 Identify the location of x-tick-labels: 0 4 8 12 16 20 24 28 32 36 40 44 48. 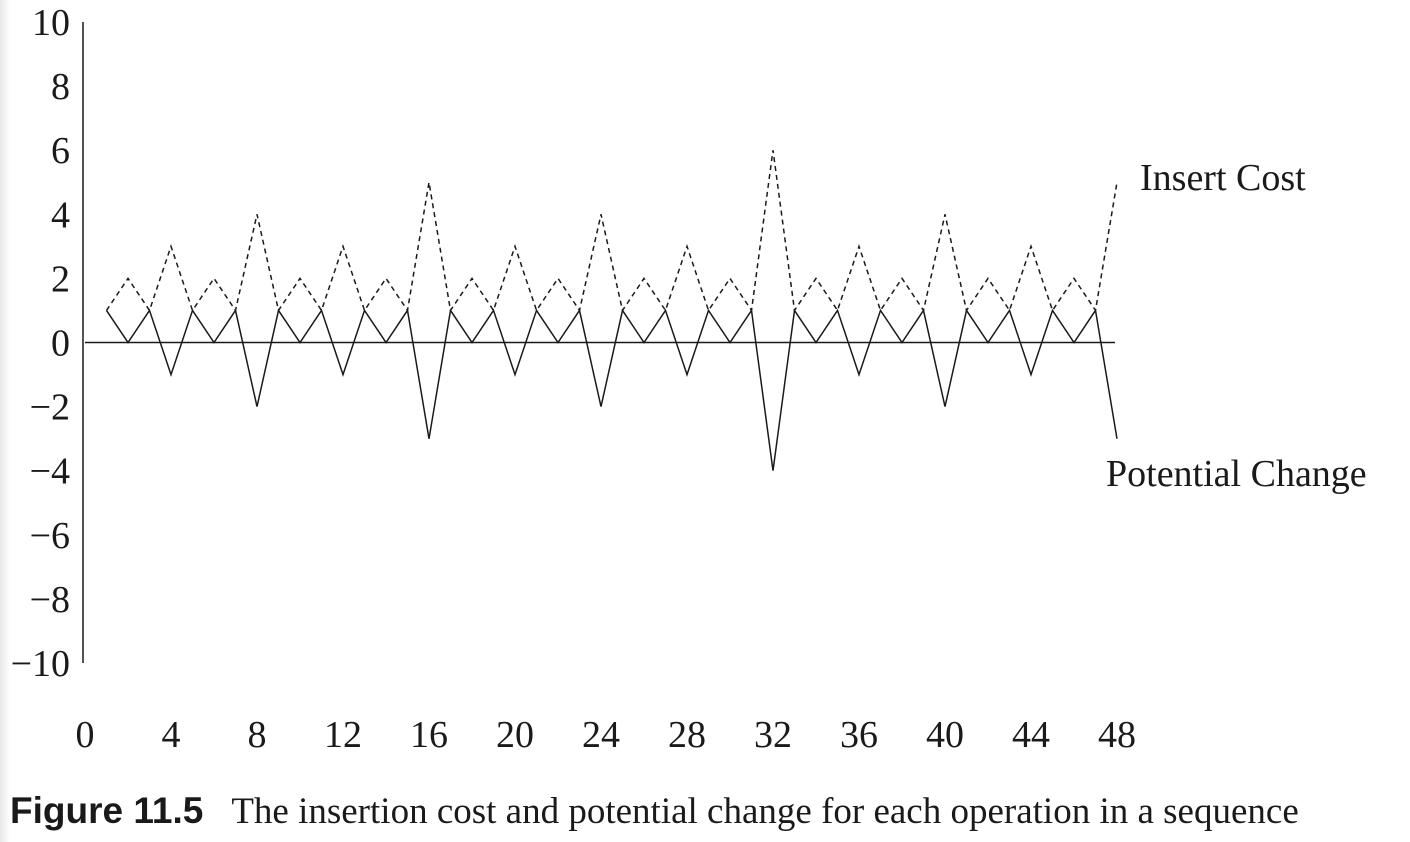
(606, 735).